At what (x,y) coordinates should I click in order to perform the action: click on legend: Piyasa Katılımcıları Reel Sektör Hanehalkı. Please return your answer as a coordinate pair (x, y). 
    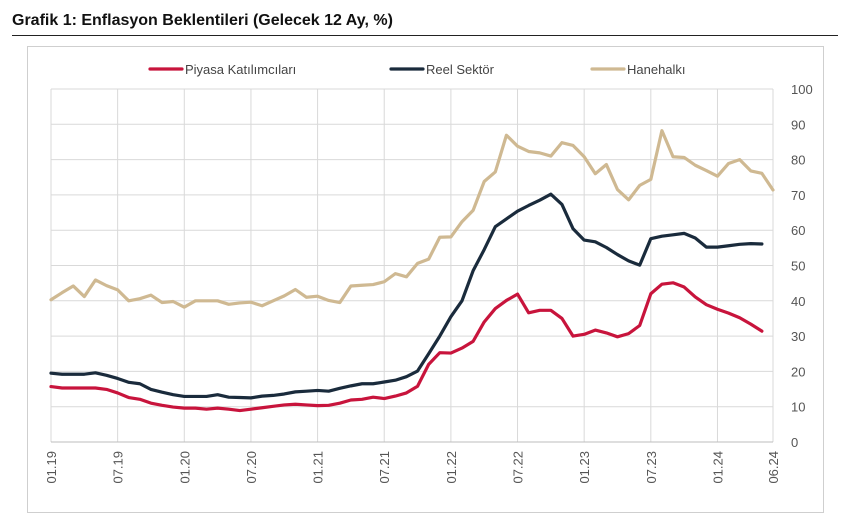
    Looking at the image, I should click on (417, 69).